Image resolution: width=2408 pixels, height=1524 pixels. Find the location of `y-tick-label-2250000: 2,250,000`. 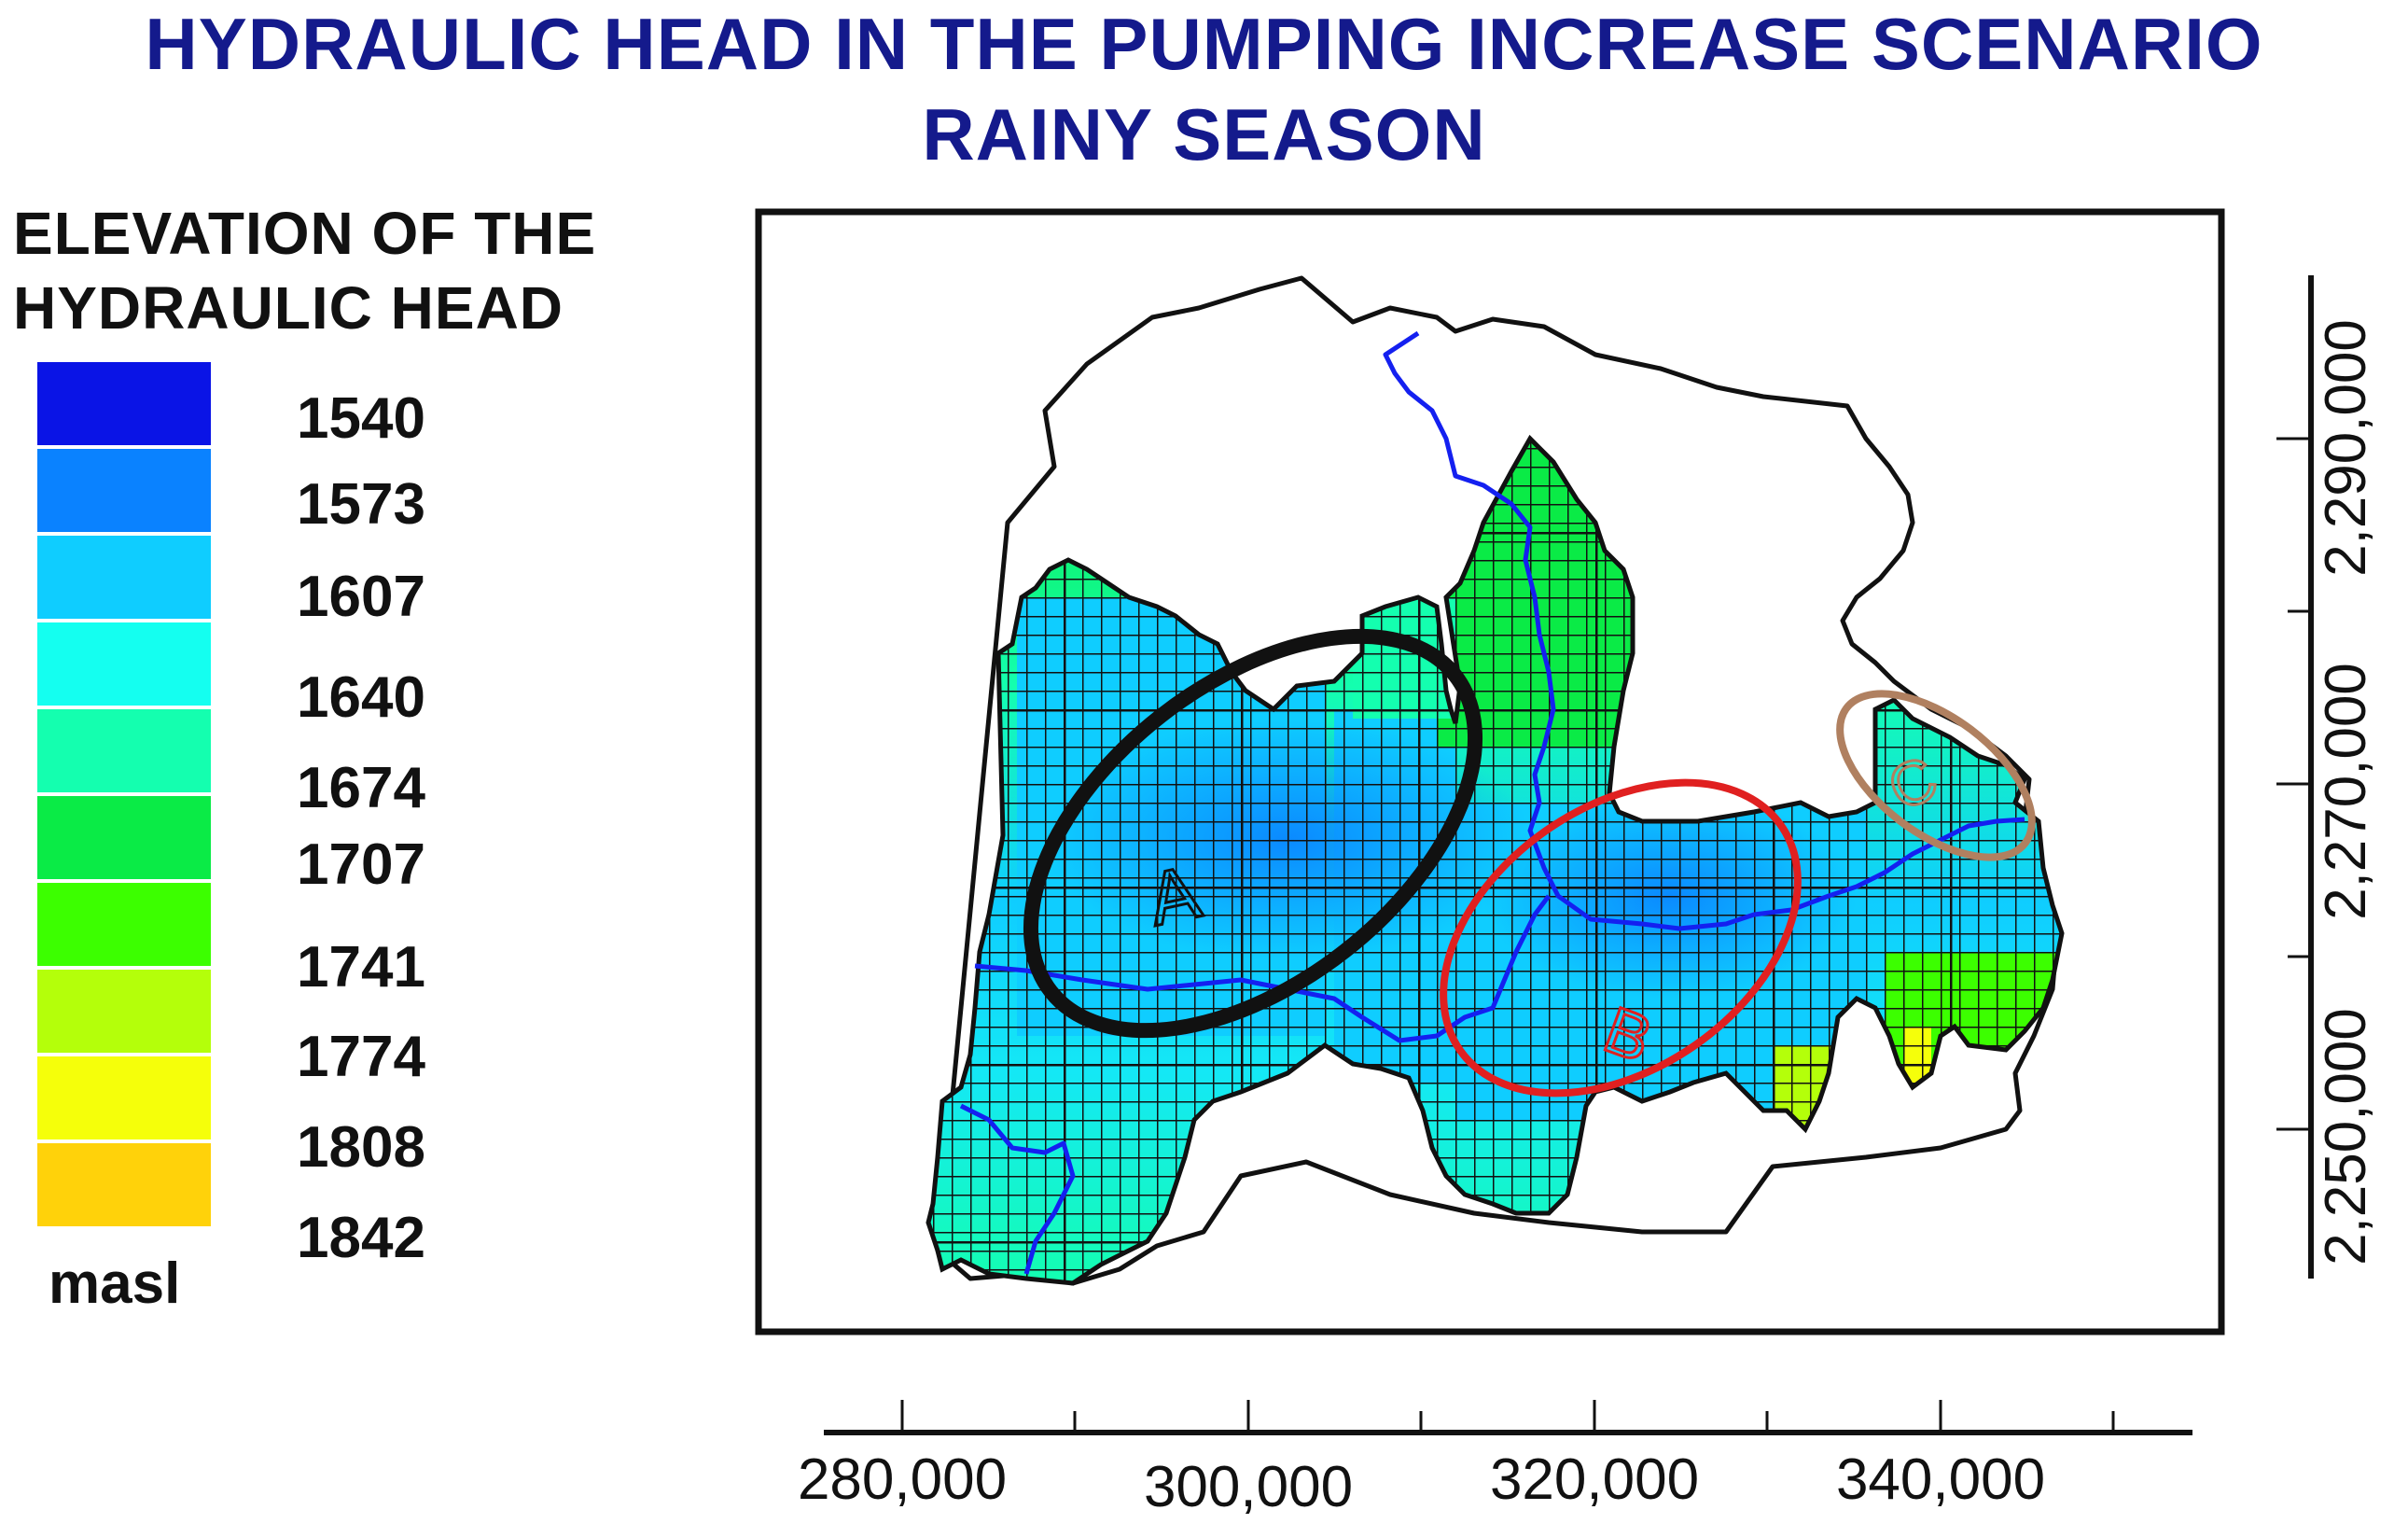

y-tick-label-2250000: 2,250,000 is located at coordinates (2346, 1136).